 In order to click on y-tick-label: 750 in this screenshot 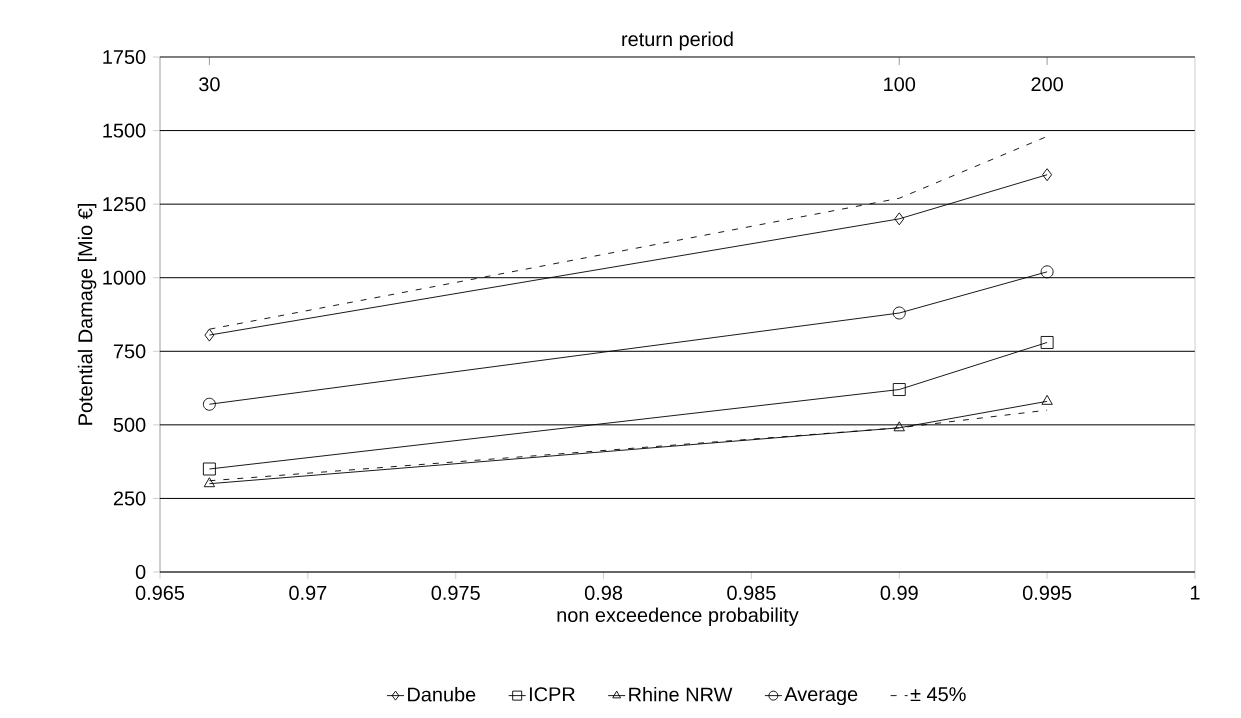, I will do `click(129, 351)`.